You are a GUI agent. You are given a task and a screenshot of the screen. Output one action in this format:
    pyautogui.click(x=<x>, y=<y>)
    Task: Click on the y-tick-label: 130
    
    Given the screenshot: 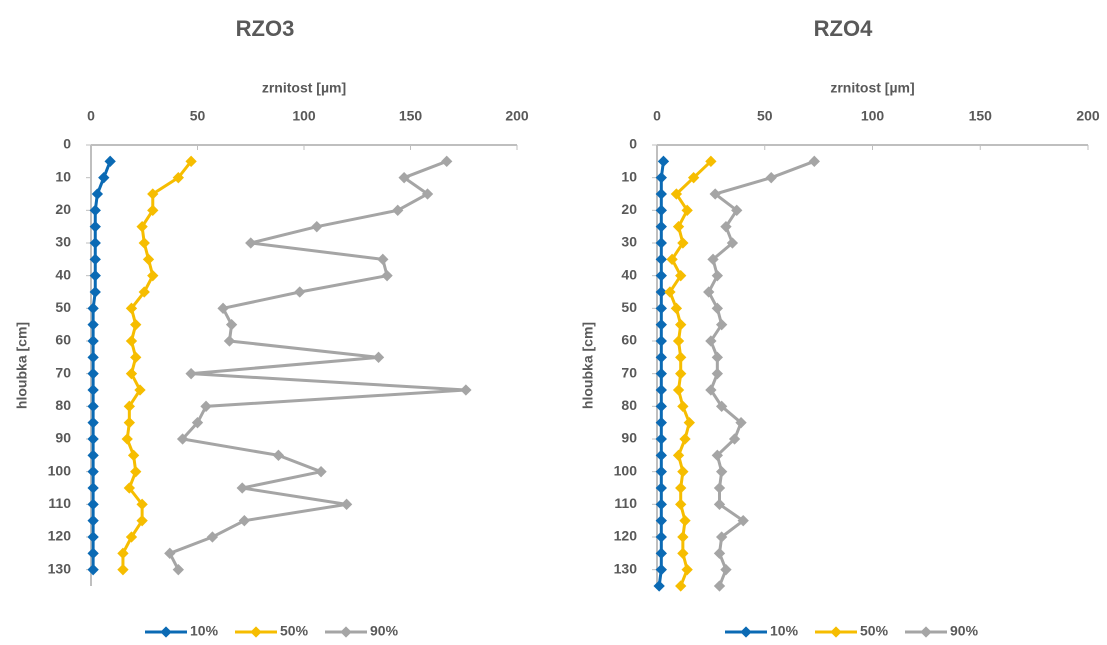 What is the action you would take?
    pyautogui.click(x=626, y=568)
    